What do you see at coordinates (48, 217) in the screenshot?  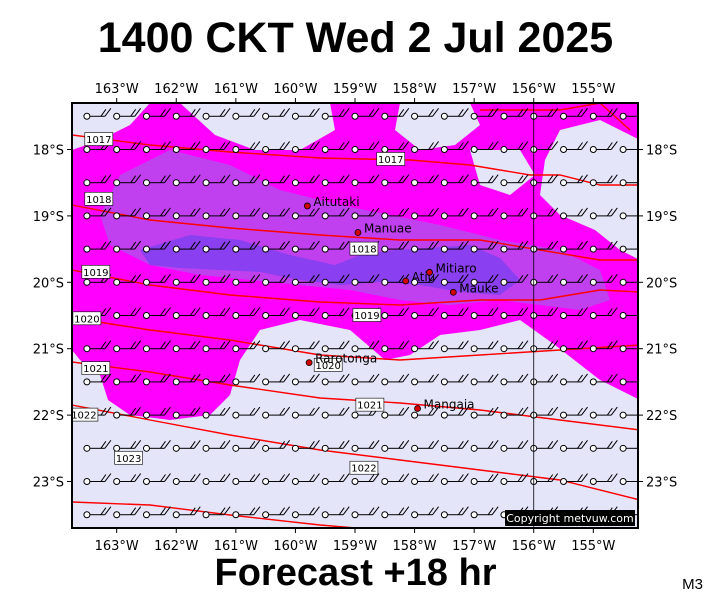 I see `lat-label-left: 19°S` at bounding box center [48, 217].